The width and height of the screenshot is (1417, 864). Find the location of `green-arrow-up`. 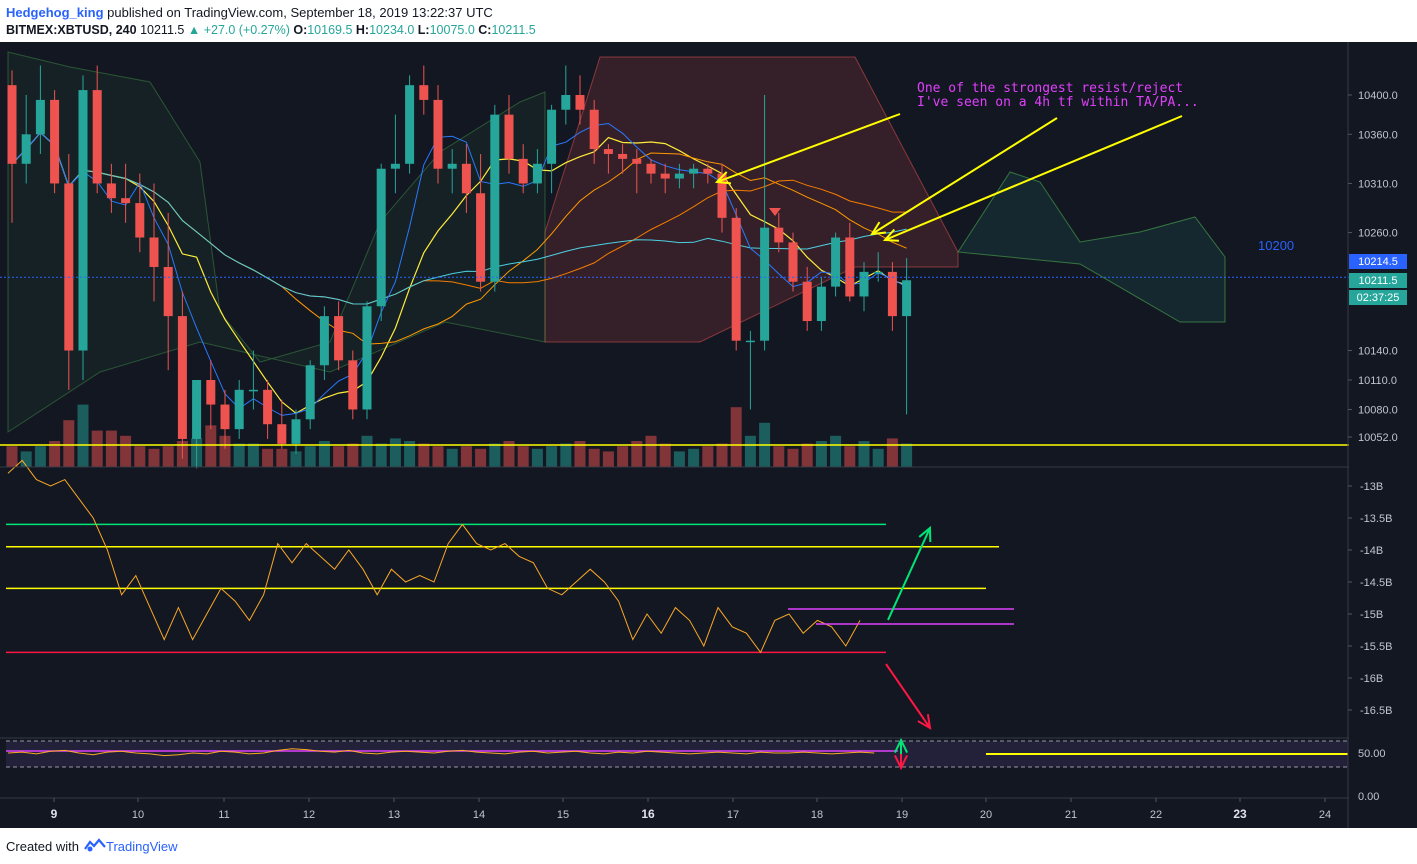

green-arrow-up is located at coordinates (909, 574).